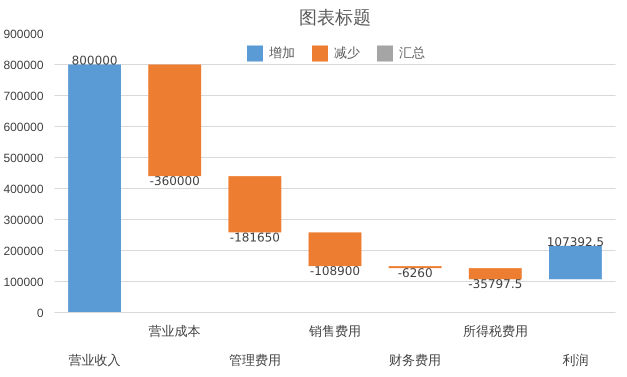  I want to click on x-tick-label: 所得税费用, so click(495, 331).